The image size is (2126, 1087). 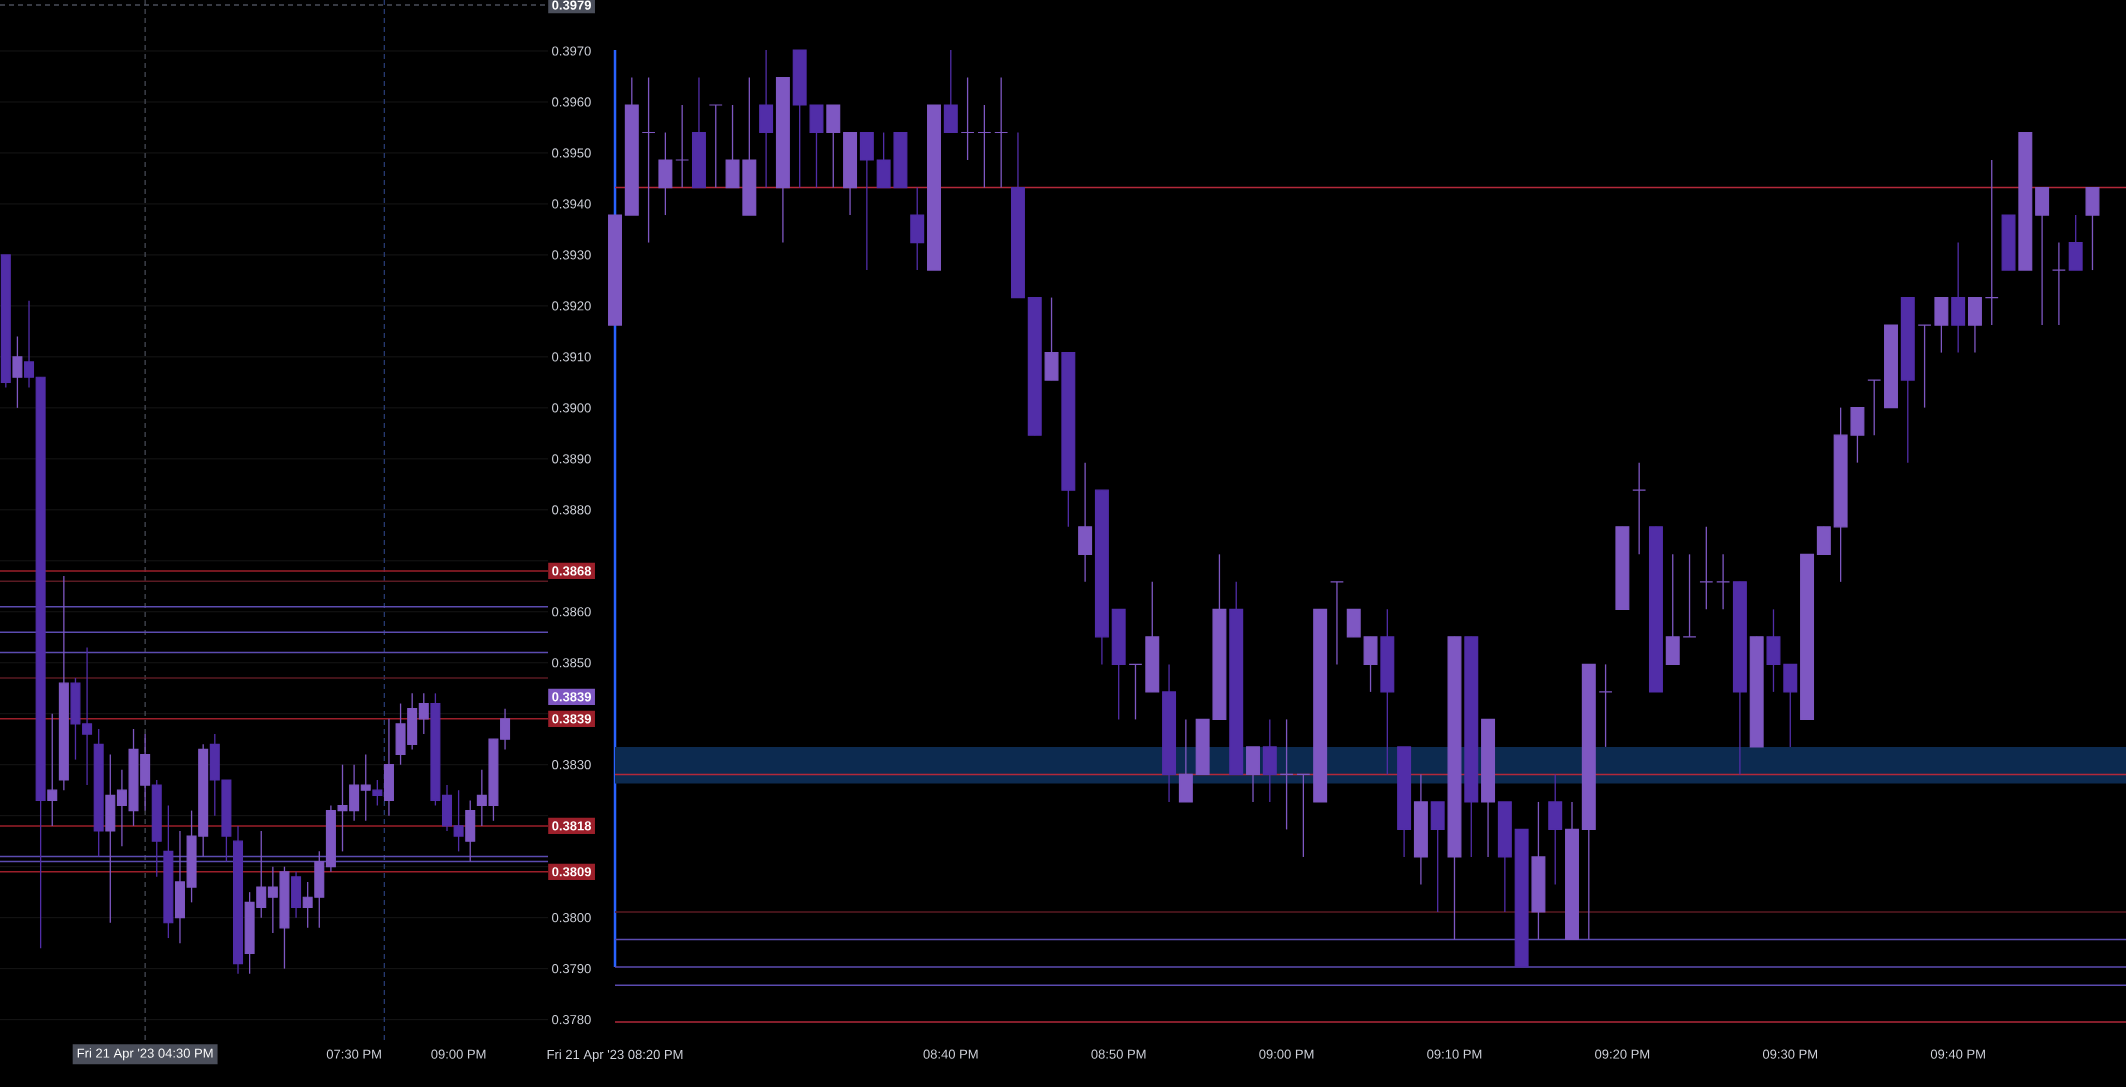 What do you see at coordinates (1118, 1054) in the screenshot?
I see `x-tick-label: 08:50 PM` at bounding box center [1118, 1054].